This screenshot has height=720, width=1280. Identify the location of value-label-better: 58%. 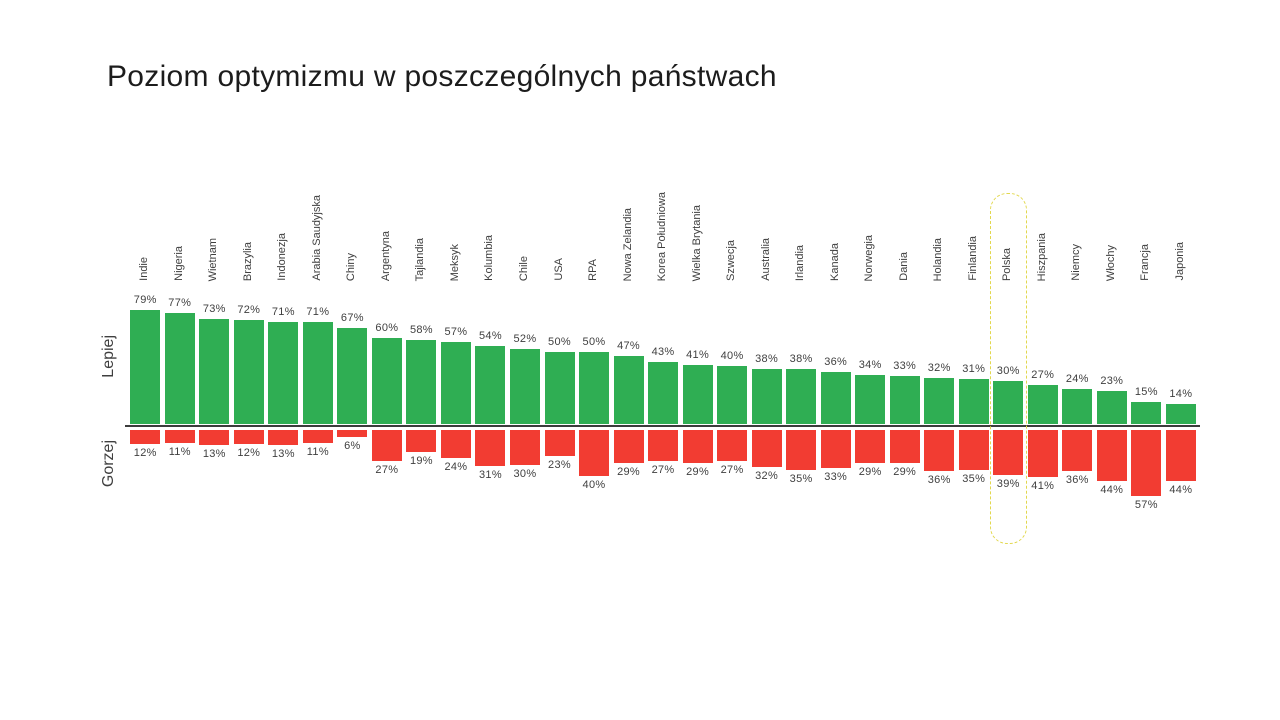
(421, 330).